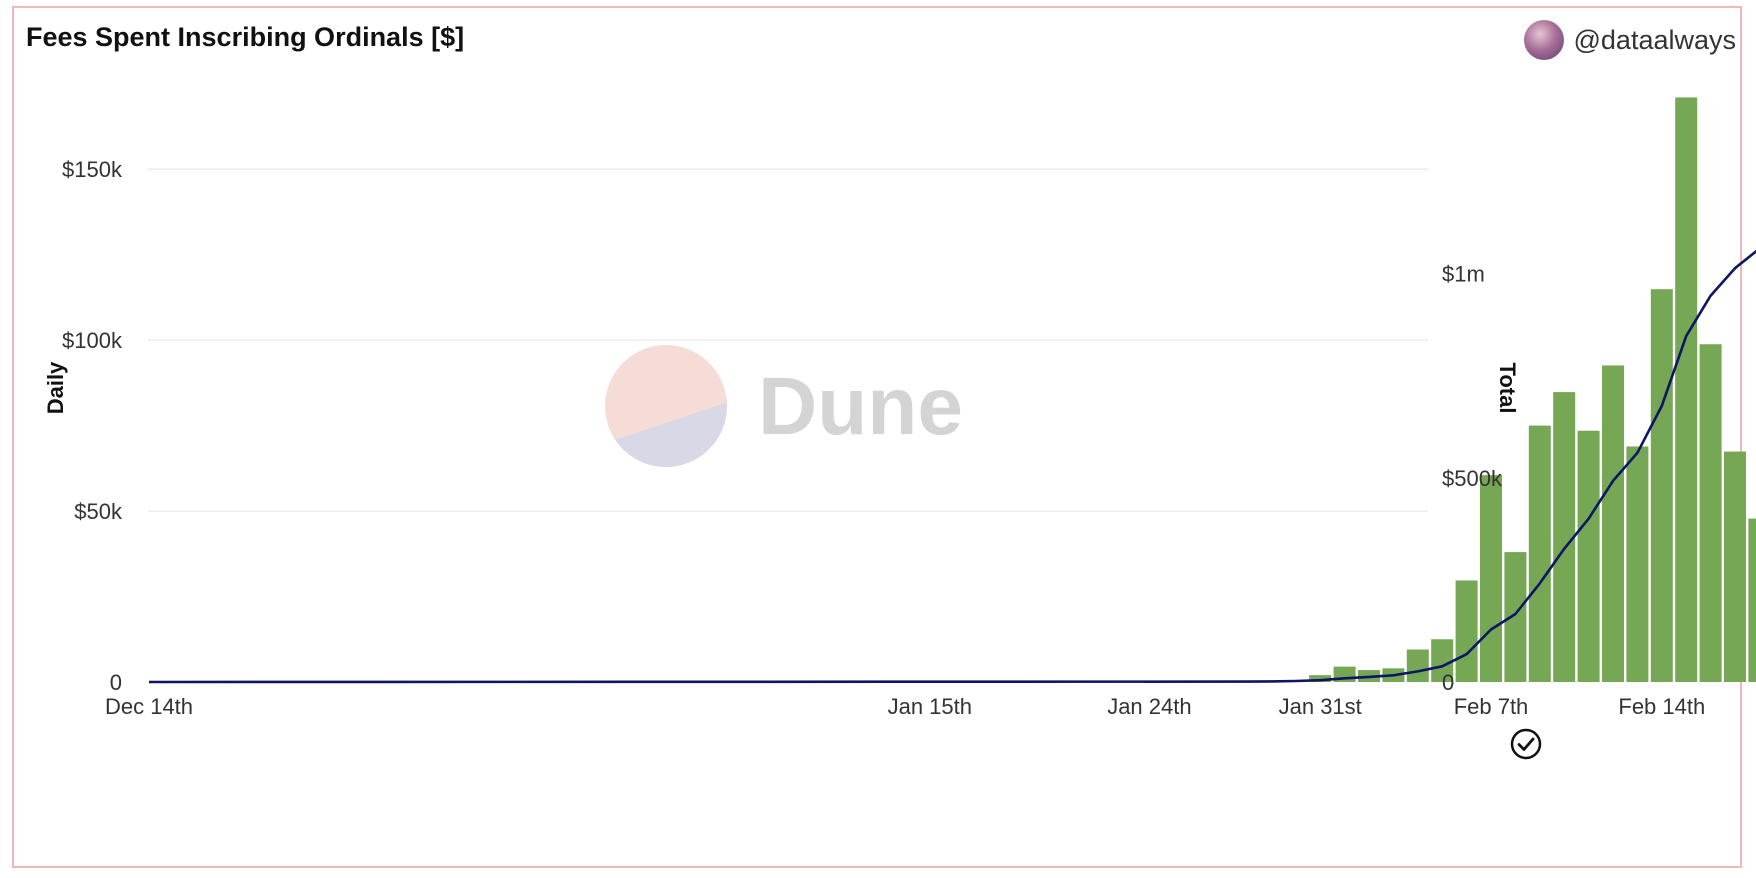 This screenshot has height=878, width=1756. Describe the element at coordinates (1320, 706) in the screenshot. I see `x-tick-label: Jan 31st` at that location.